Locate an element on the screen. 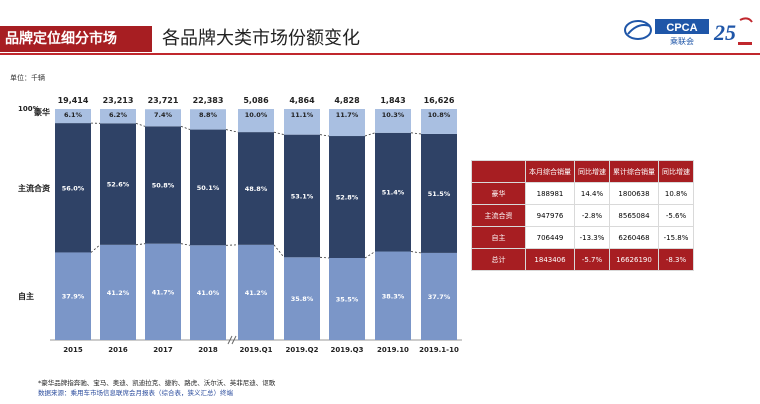  data-label: 51.4% is located at coordinates (393, 193).